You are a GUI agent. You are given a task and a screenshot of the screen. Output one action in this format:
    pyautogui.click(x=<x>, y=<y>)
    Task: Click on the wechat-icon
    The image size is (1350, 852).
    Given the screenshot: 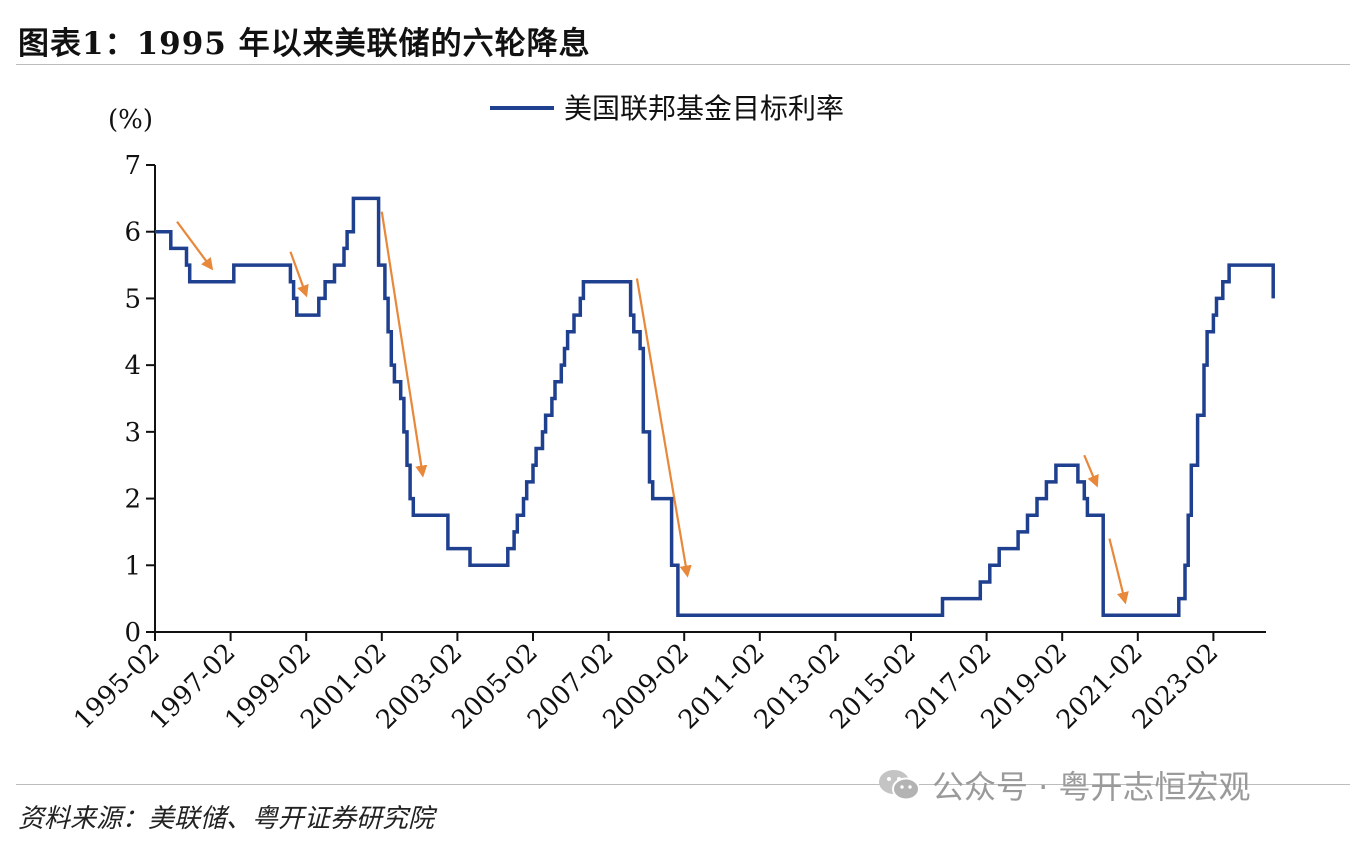 What is the action you would take?
    pyautogui.click(x=899, y=785)
    